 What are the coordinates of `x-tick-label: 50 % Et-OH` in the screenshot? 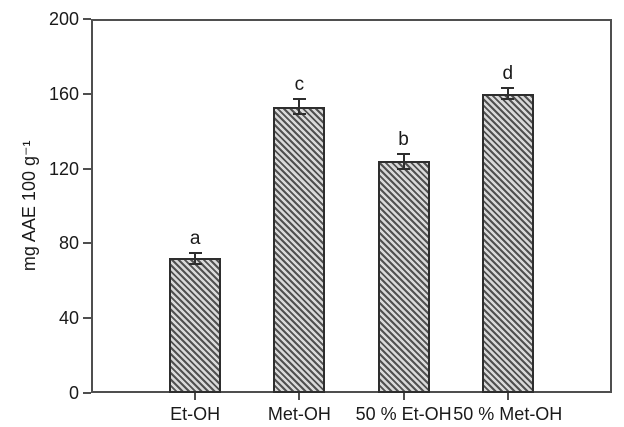 It's located at (403, 414).